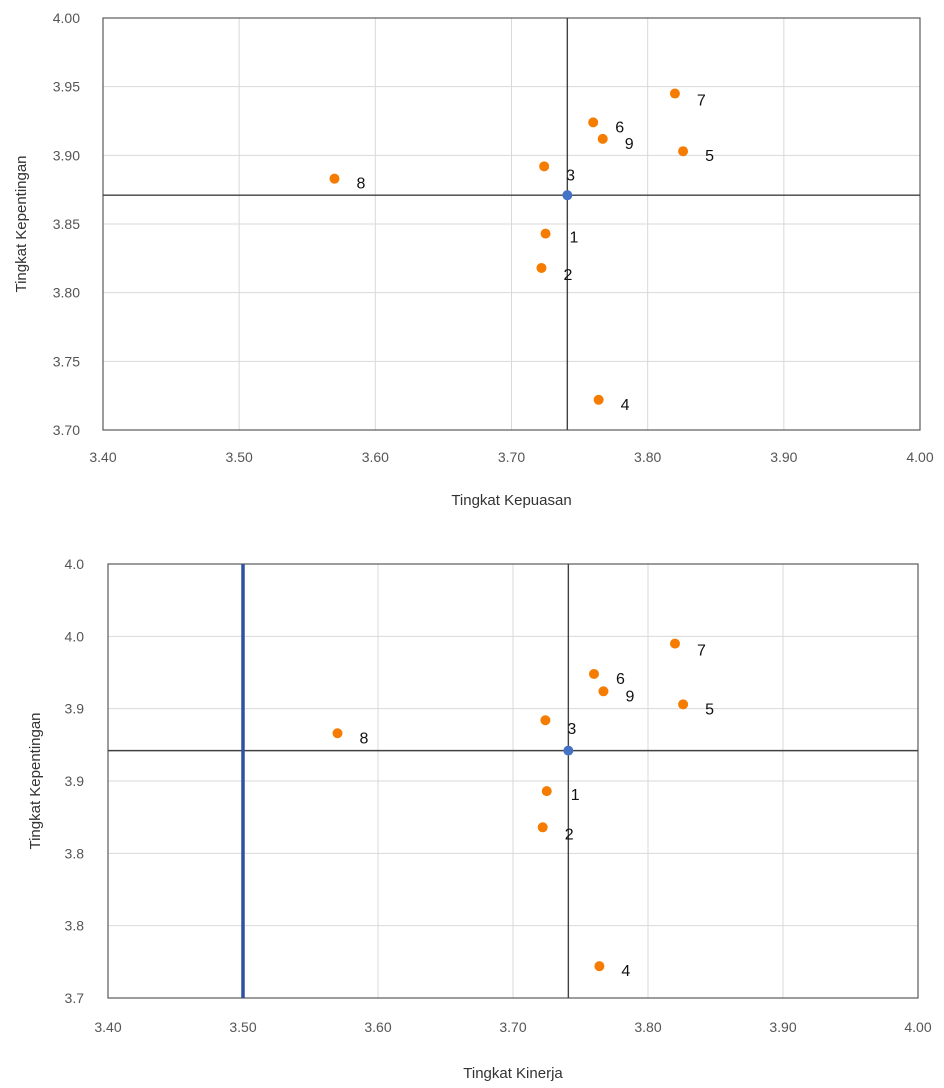 This screenshot has width=944, height=1088. Describe the element at coordinates (66, 293) in the screenshot. I see `y-tick-label: 3.80` at that location.